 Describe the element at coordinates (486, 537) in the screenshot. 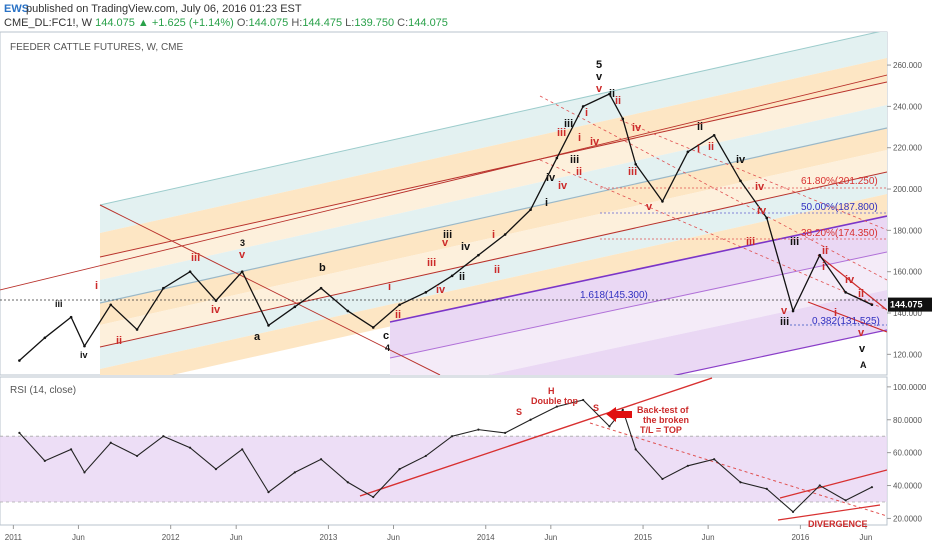

I see `x-tick-label: 2014` at that location.